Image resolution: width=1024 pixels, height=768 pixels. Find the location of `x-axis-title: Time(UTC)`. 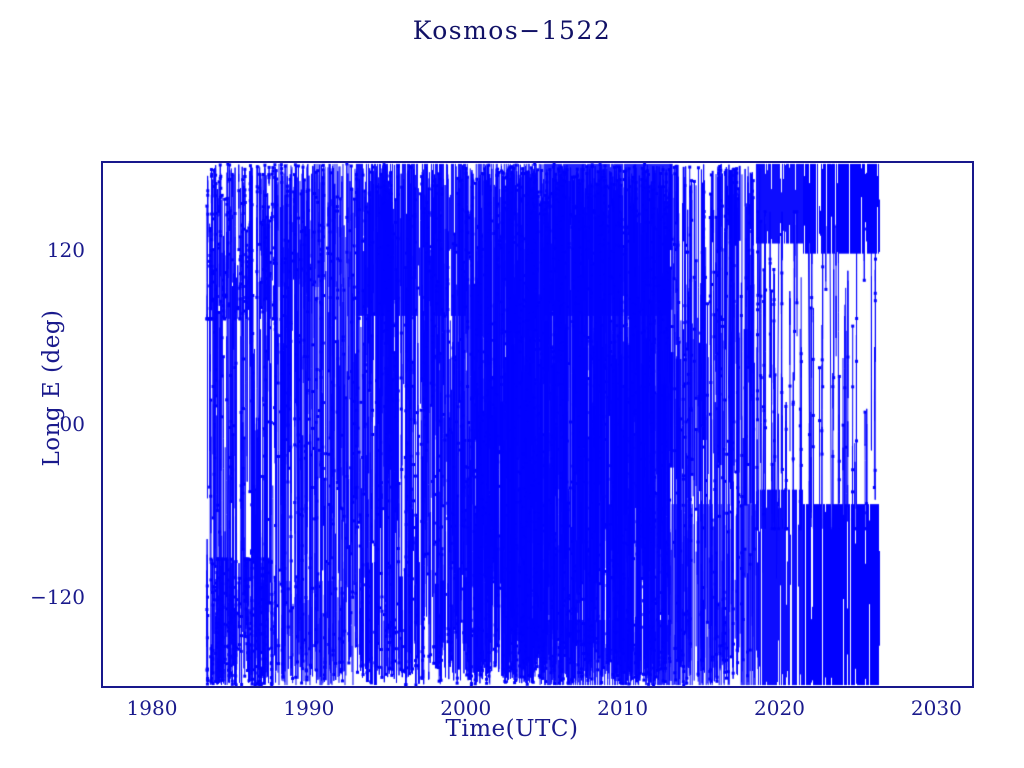

x-axis-title: Time(UTC) is located at coordinates (512, 729).